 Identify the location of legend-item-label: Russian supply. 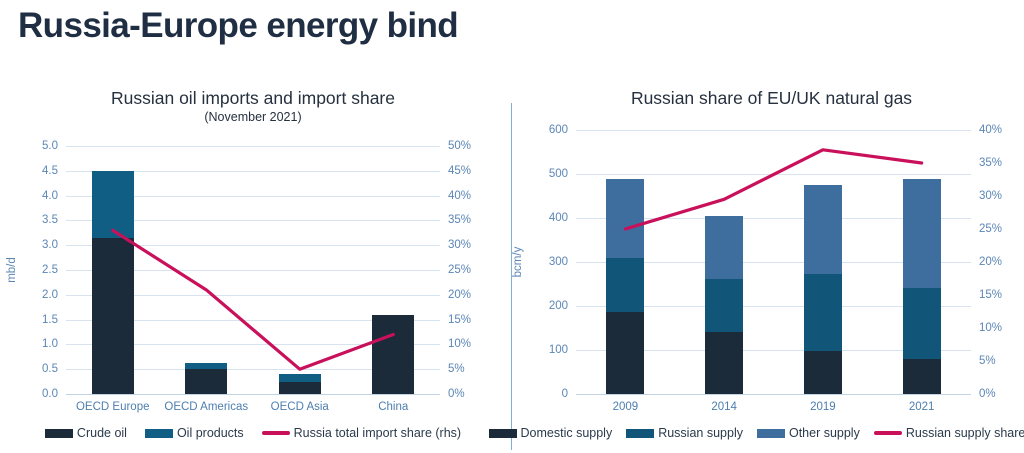
(700, 433).